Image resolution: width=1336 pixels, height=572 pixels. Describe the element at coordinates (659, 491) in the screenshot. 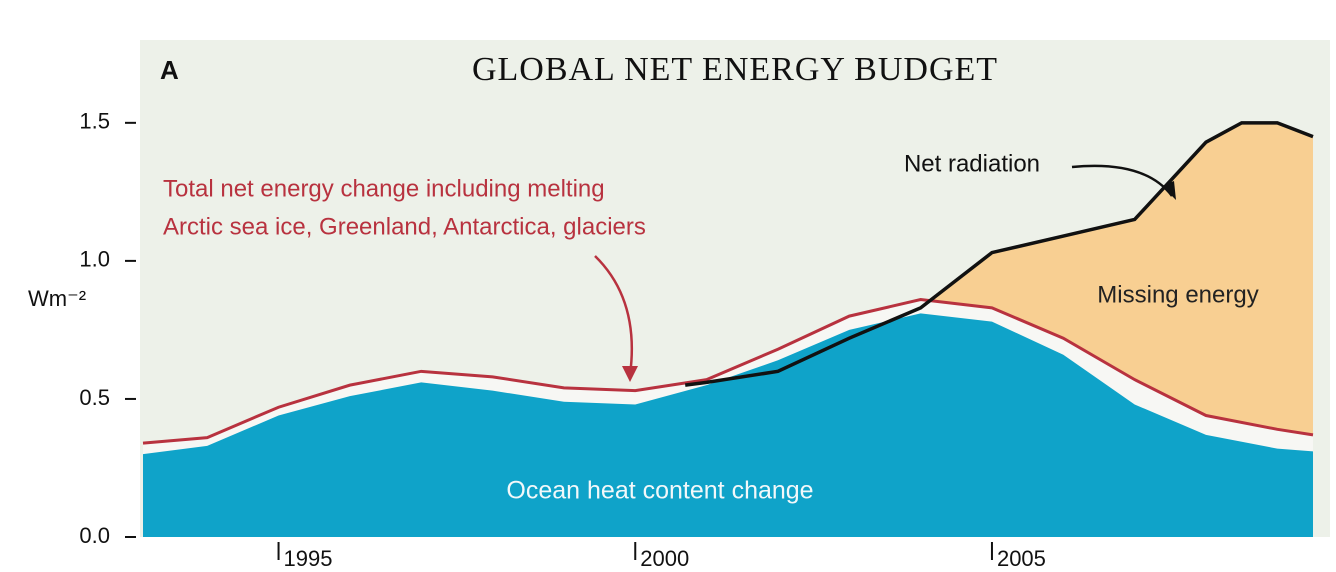

I see `series-label: Ocean heat content change` at that location.